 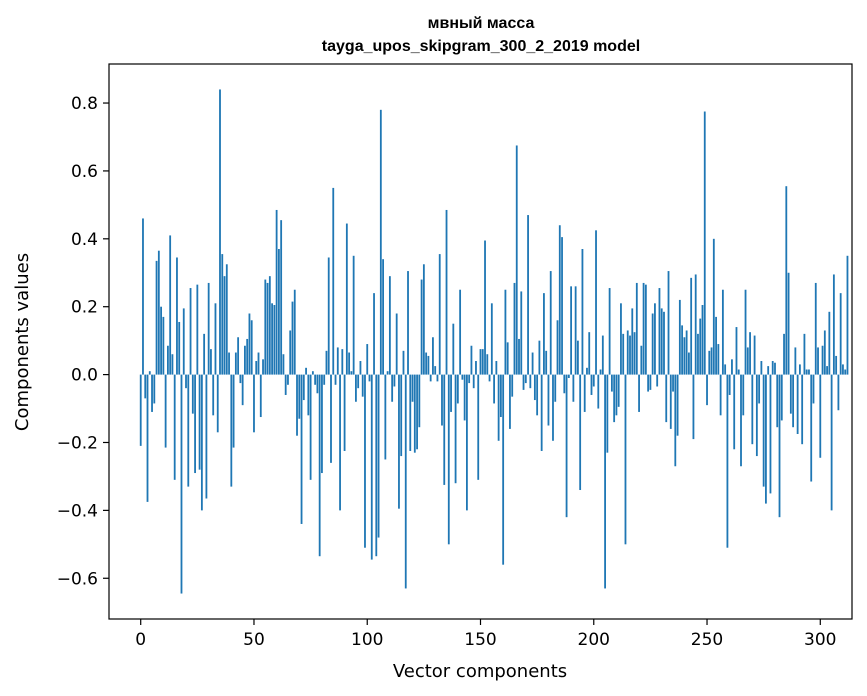 What do you see at coordinates (481, 23) in the screenshot?
I see `chart-title-line-1: мвный масса` at bounding box center [481, 23].